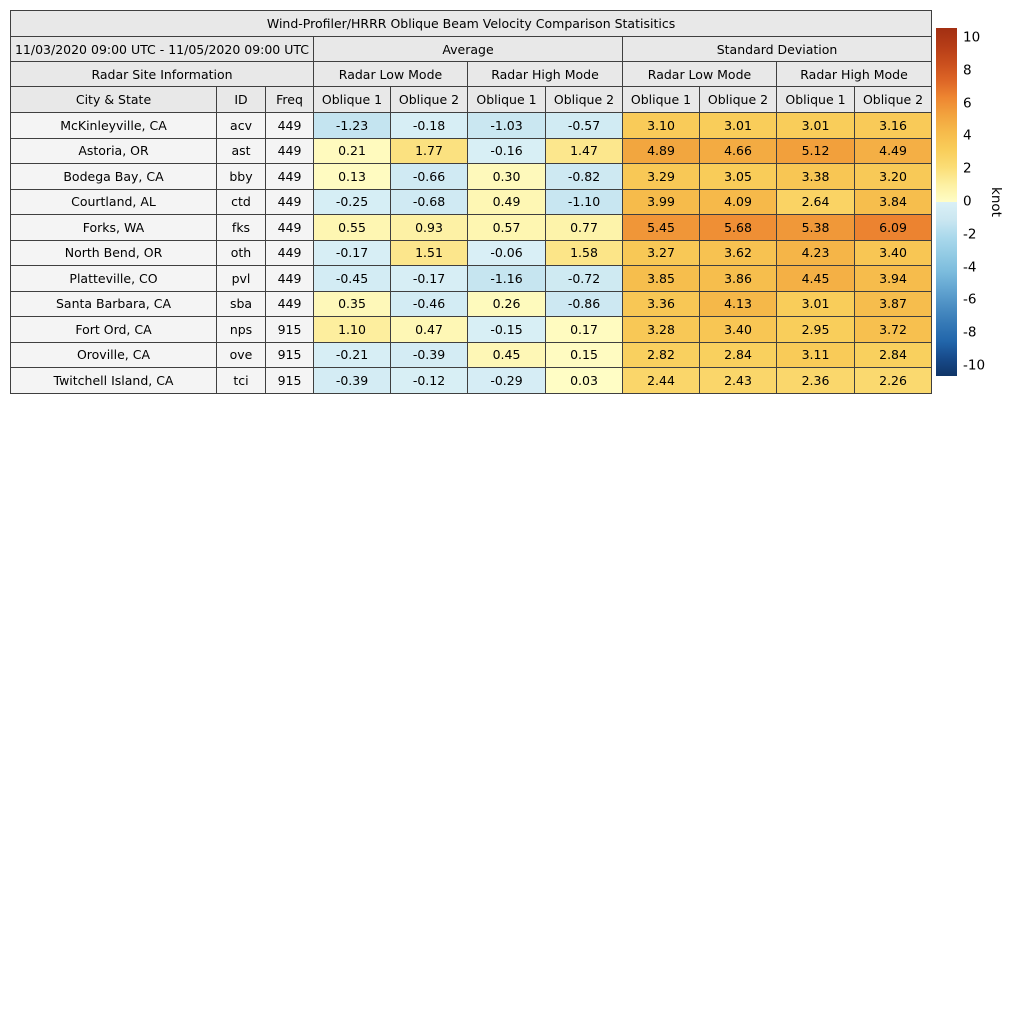 This screenshot has height=1024, width=1024. Describe the element at coordinates (584, 252) in the screenshot. I see `value-cell: 1.58` at that location.